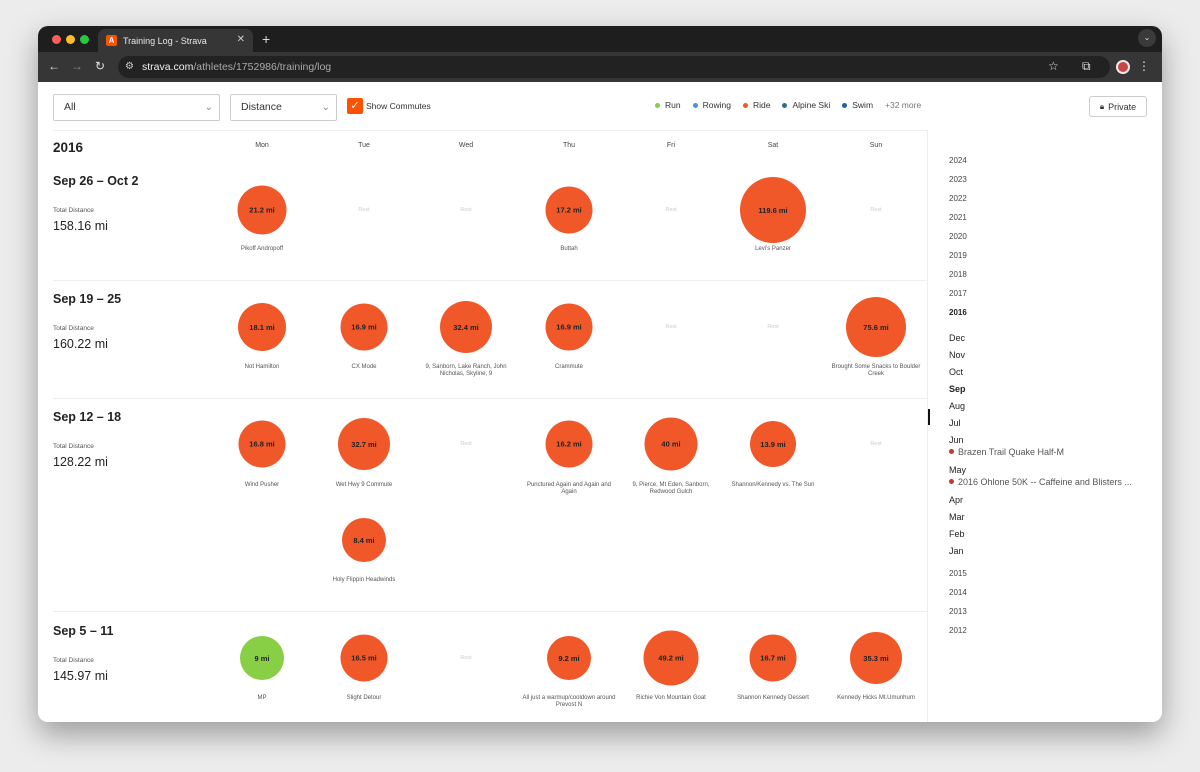  What do you see at coordinates (958, 573) in the screenshot?
I see `year-link-2015: 2015` at bounding box center [958, 573].